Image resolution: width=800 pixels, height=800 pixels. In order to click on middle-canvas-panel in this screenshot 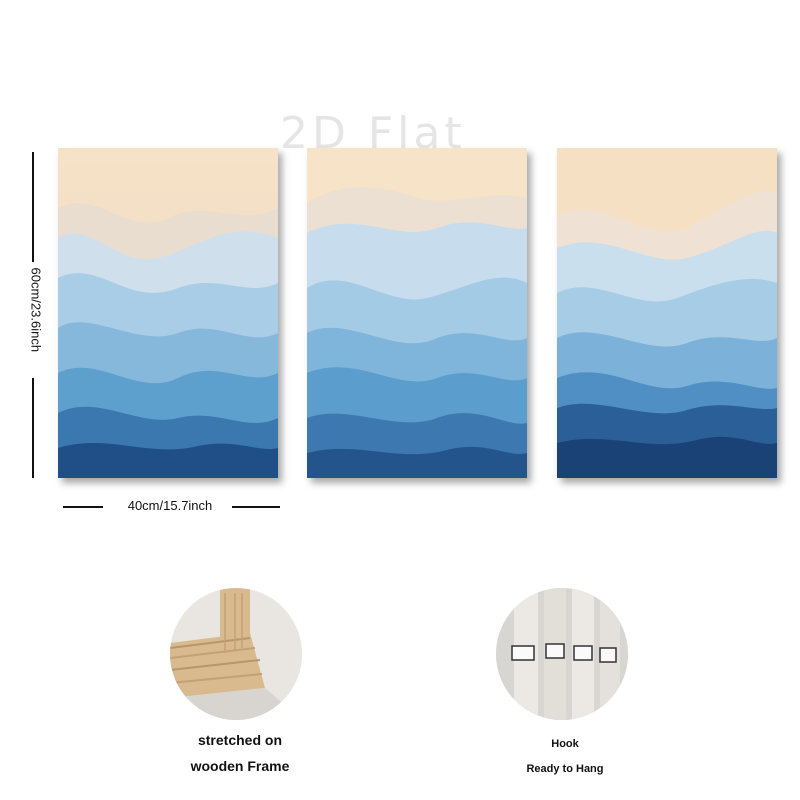, I will do `click(417, 313)`.